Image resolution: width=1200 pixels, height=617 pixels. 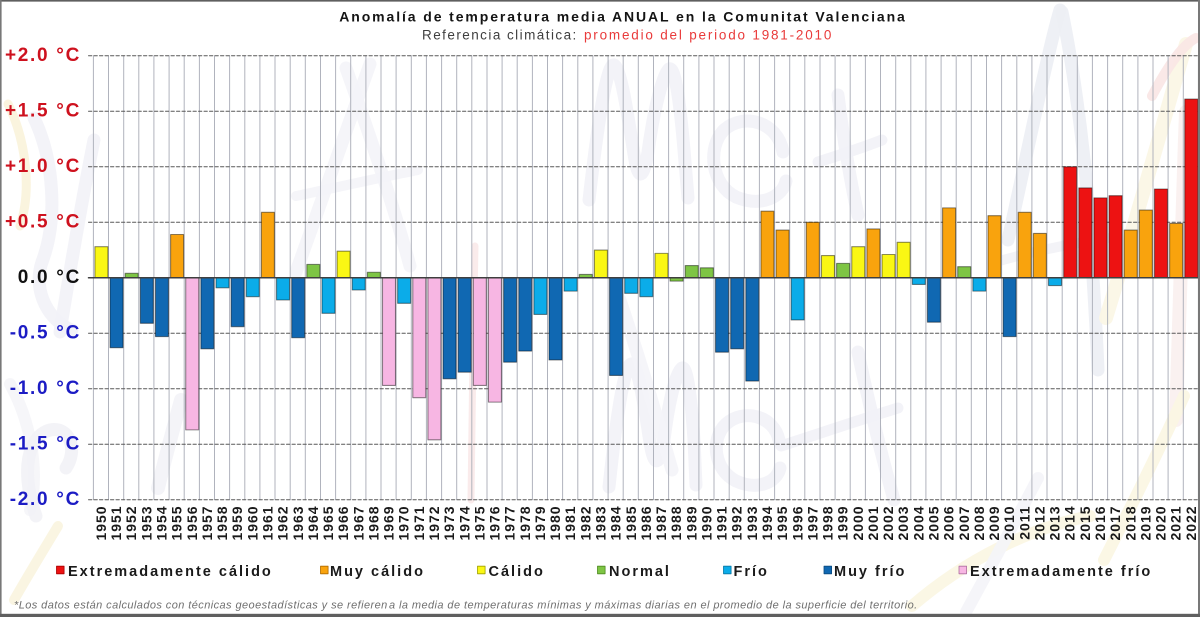 What do you see at coordinates (116, 523) in the screenshot?
I see `svg-text: 1951` at bounding box center [116, 523].